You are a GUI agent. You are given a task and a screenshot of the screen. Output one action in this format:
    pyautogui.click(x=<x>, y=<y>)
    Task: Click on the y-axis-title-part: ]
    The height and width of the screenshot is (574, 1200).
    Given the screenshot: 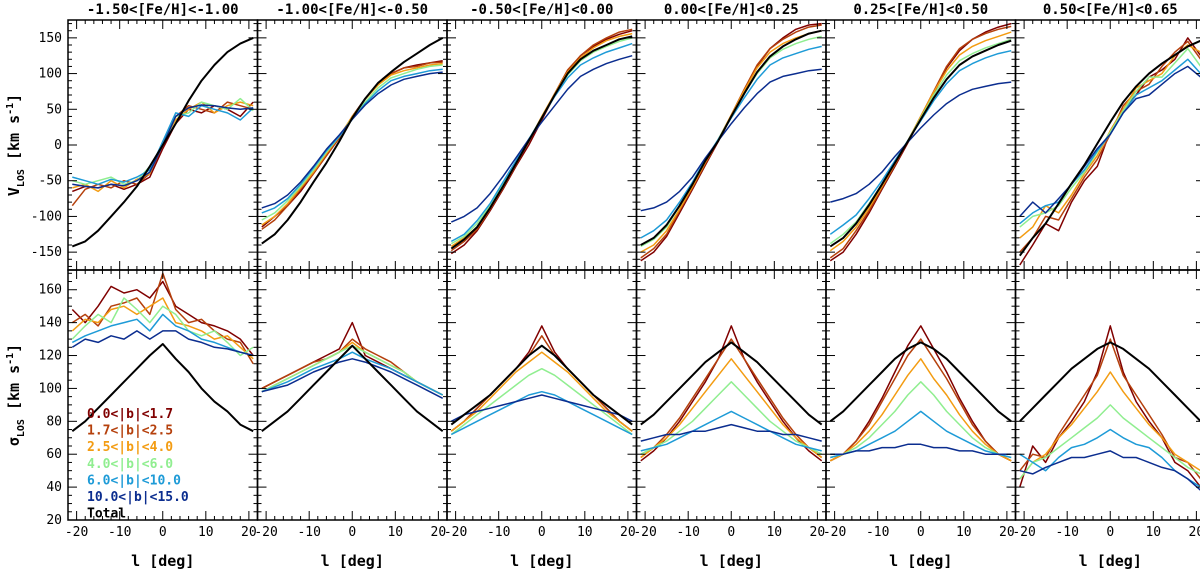 What is the action you would take?
    pyautogui.click(x=14, y=348)
    